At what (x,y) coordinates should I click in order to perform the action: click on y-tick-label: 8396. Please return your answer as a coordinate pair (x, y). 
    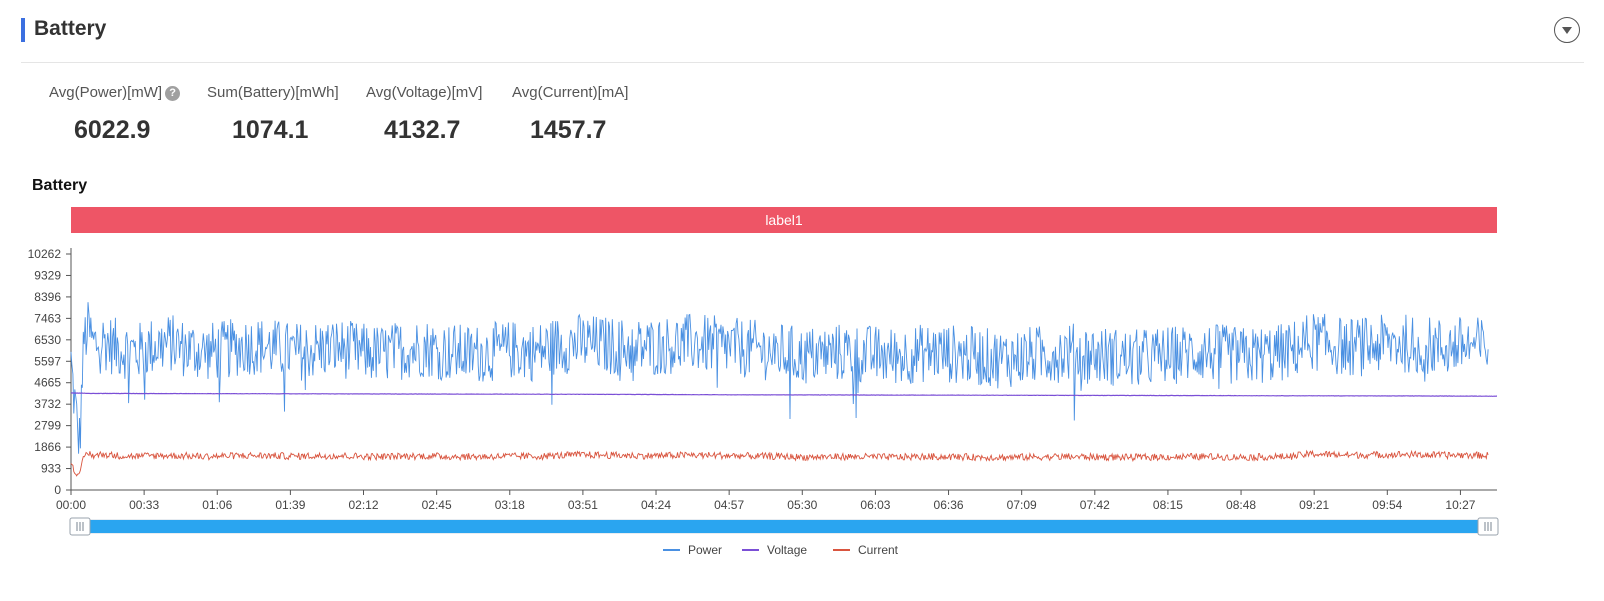
    Looking at the image, I should click on (47, 297).